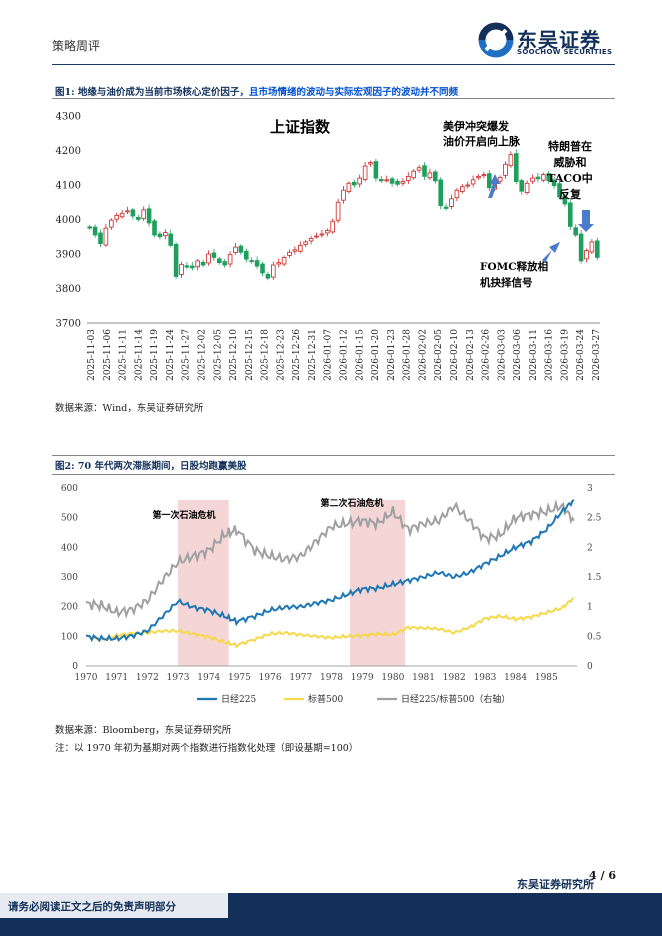  Describe the element at coordinates (602, 875) in the screenshot. I see `page-number: 4 / 6` at that location.